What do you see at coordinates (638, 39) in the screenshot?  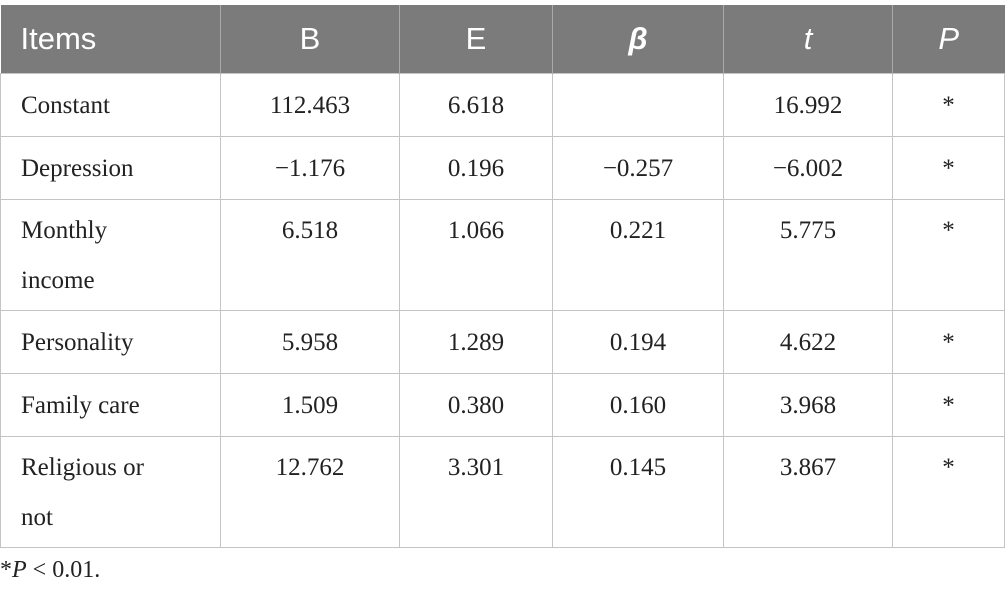 I see `header-beta: β` at bounding box center [638, 39].